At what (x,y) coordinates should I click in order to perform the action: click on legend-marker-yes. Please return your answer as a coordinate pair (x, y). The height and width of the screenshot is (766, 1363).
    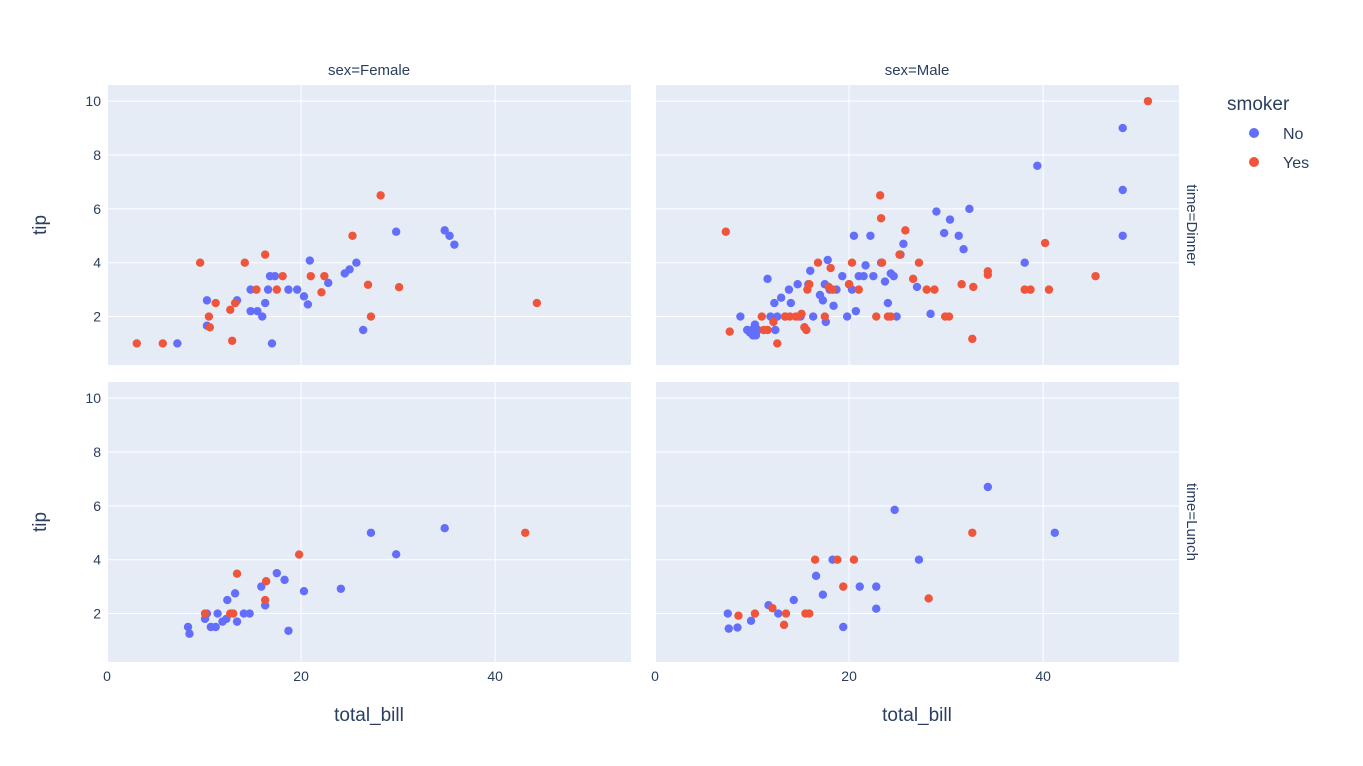
    Looking at the image, I should click on (1254, 162).